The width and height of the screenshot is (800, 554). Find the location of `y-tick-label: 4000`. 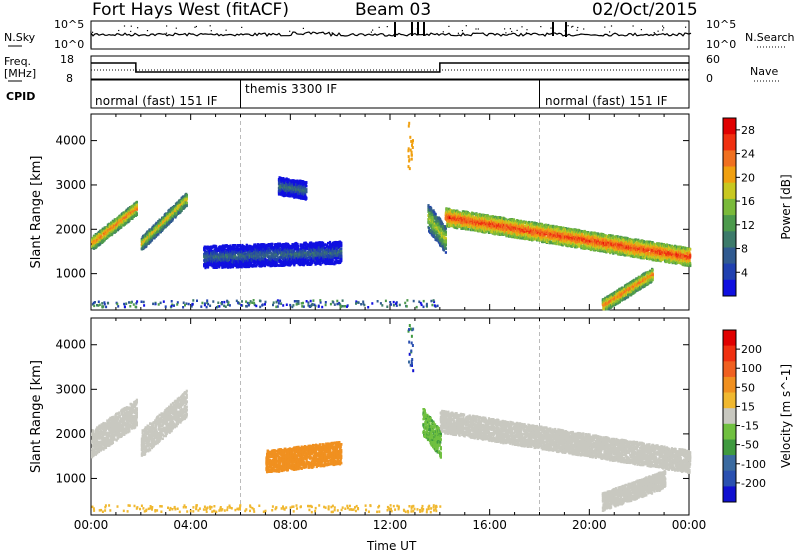

y-tick-label: 4000 is located at coordinates (70, 141).